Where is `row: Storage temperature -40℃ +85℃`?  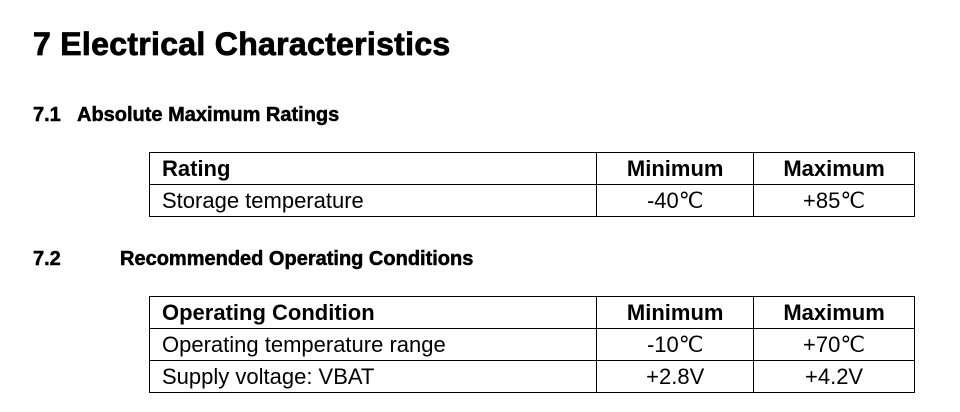
row: Storage temperature -40℃ +85℃ is located at coordinates (531, 200).